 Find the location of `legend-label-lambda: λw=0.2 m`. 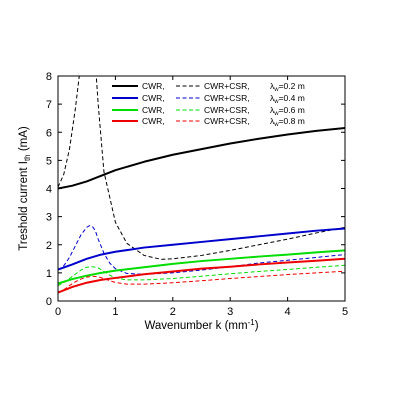

legend-label-lambda: λw=0.2 m is located at coordinates (287, 87).